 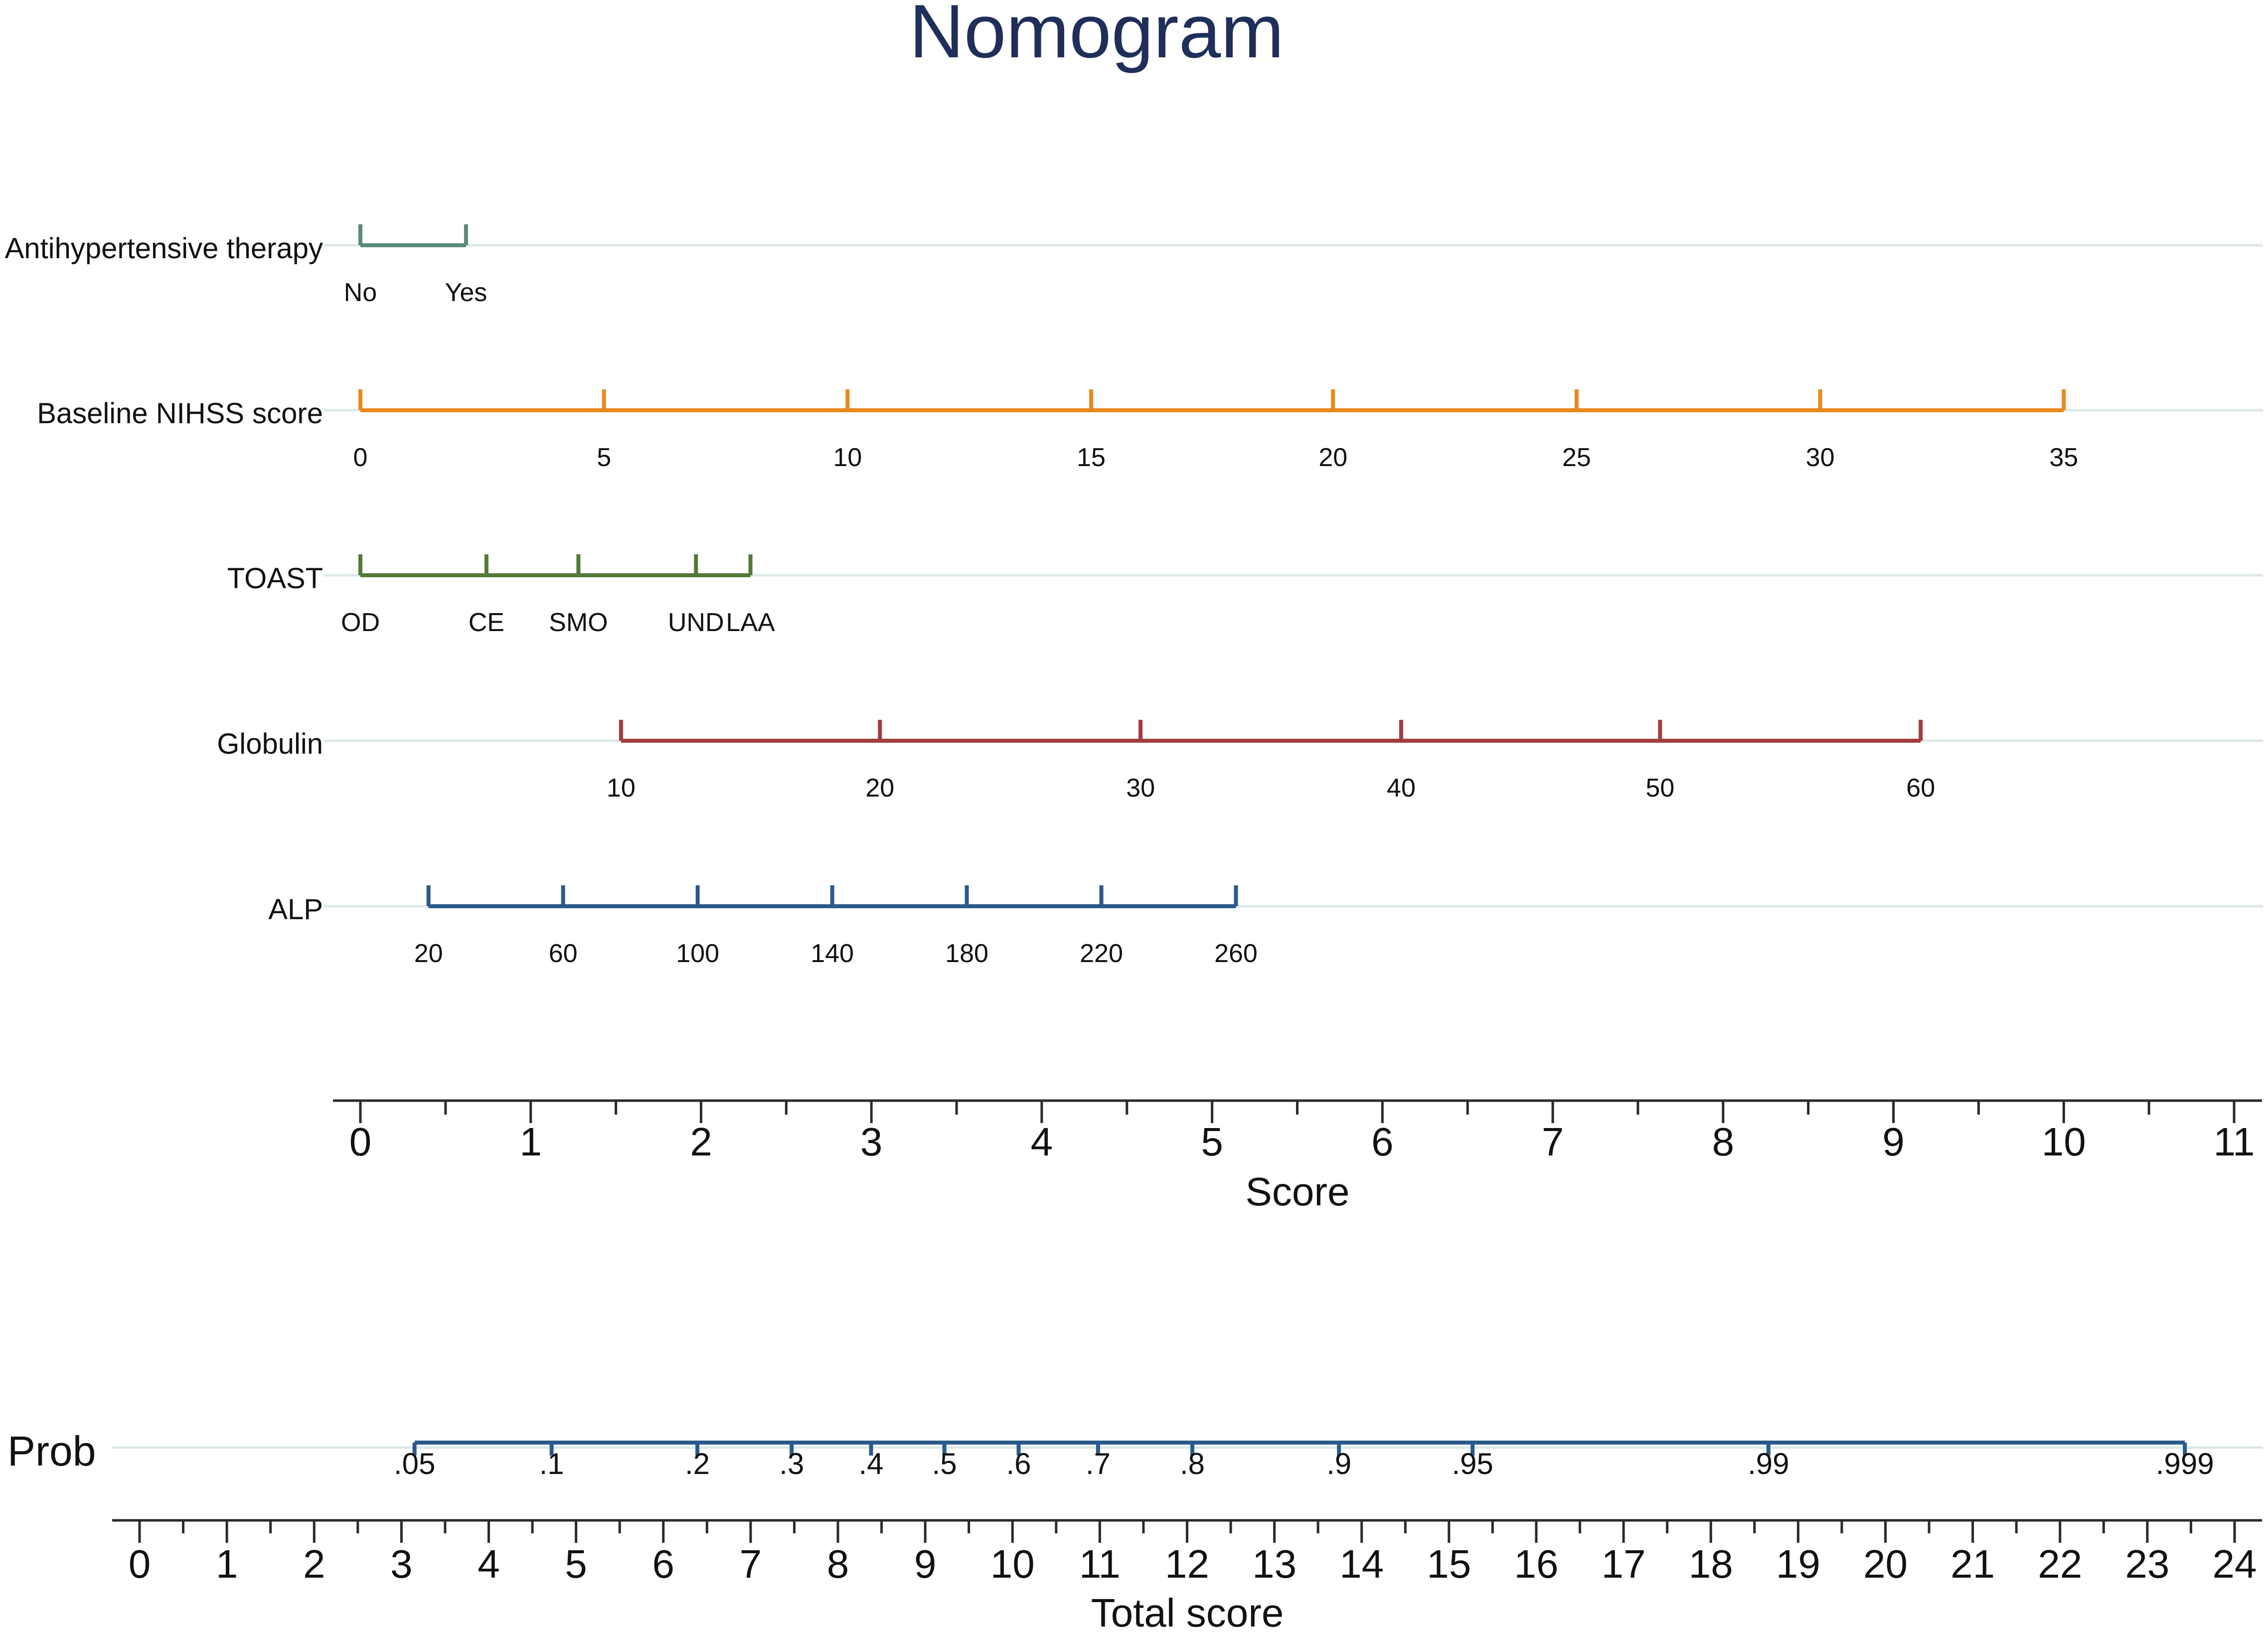 What do you see at coordinates (51, 1451) in the screenshot?
I see `prob-label: Prob` at bounding box center [51, 1451].